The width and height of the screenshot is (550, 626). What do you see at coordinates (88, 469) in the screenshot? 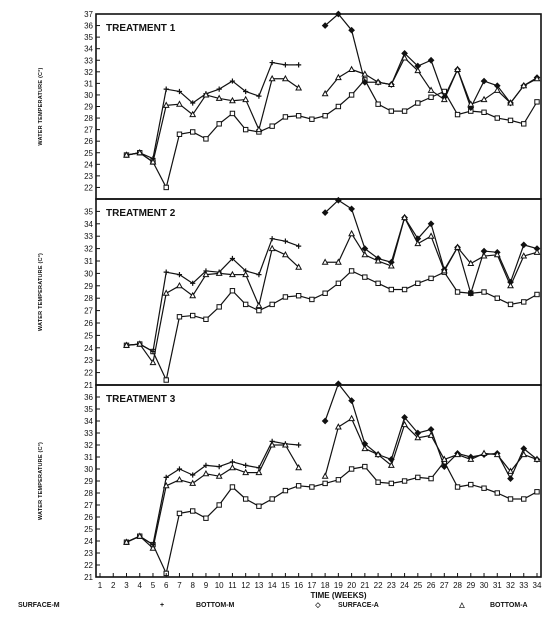
I see `y-tick-label: 30` at bounding box center [88, 469].